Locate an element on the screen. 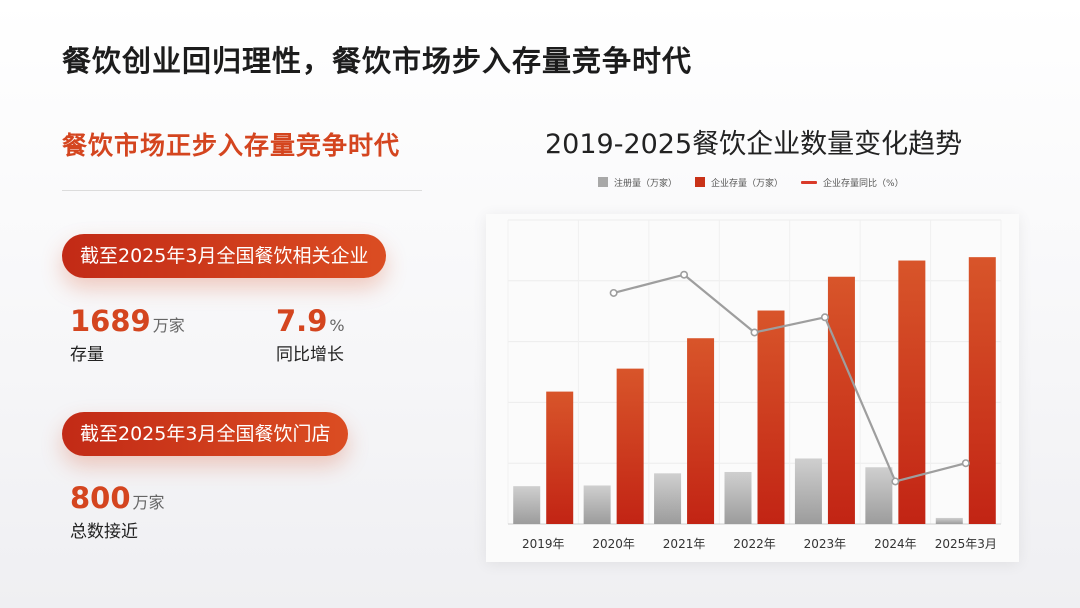  stores-badge: 截至2025年3月全国餐饮门店 is located at coordinates (205, 434).